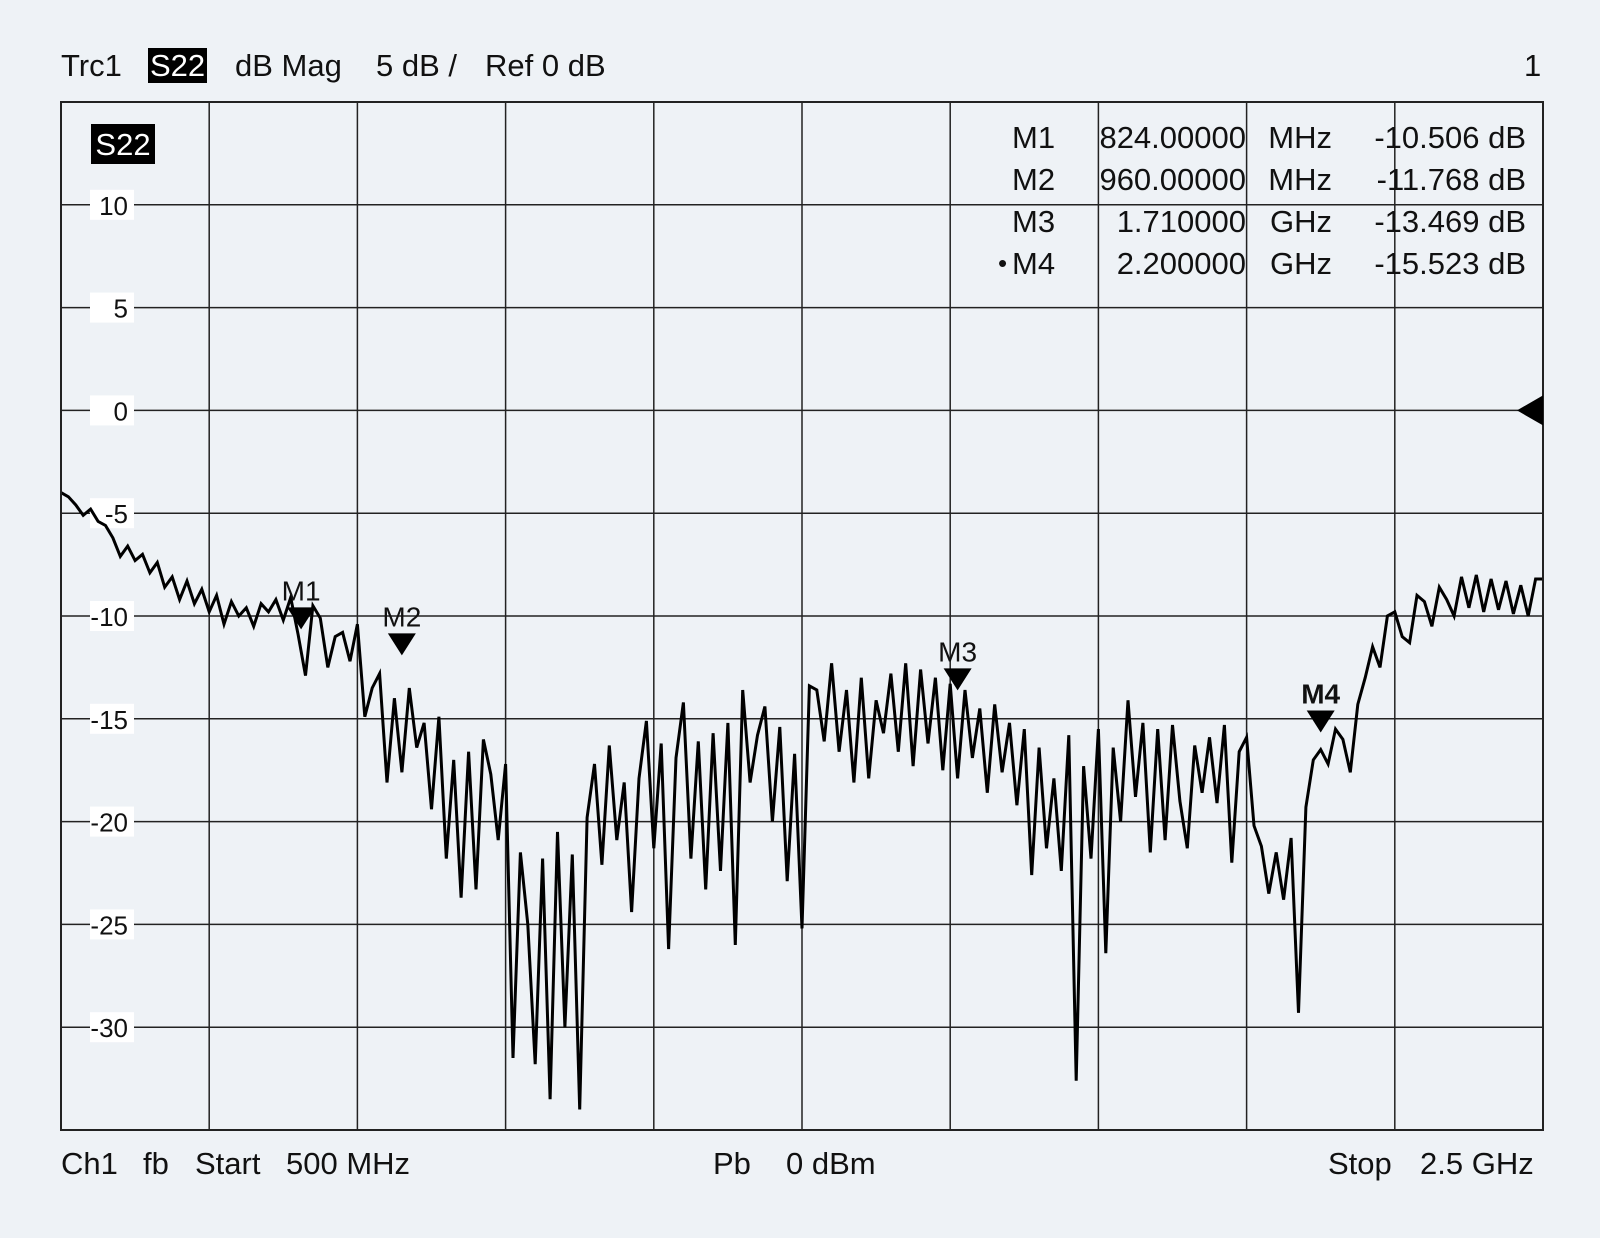 This screenshot has width=1600, height=1238. Describe the element at coordinates (1033, 263) in the screenshot. I see `marker-table-name: M4` at that location.